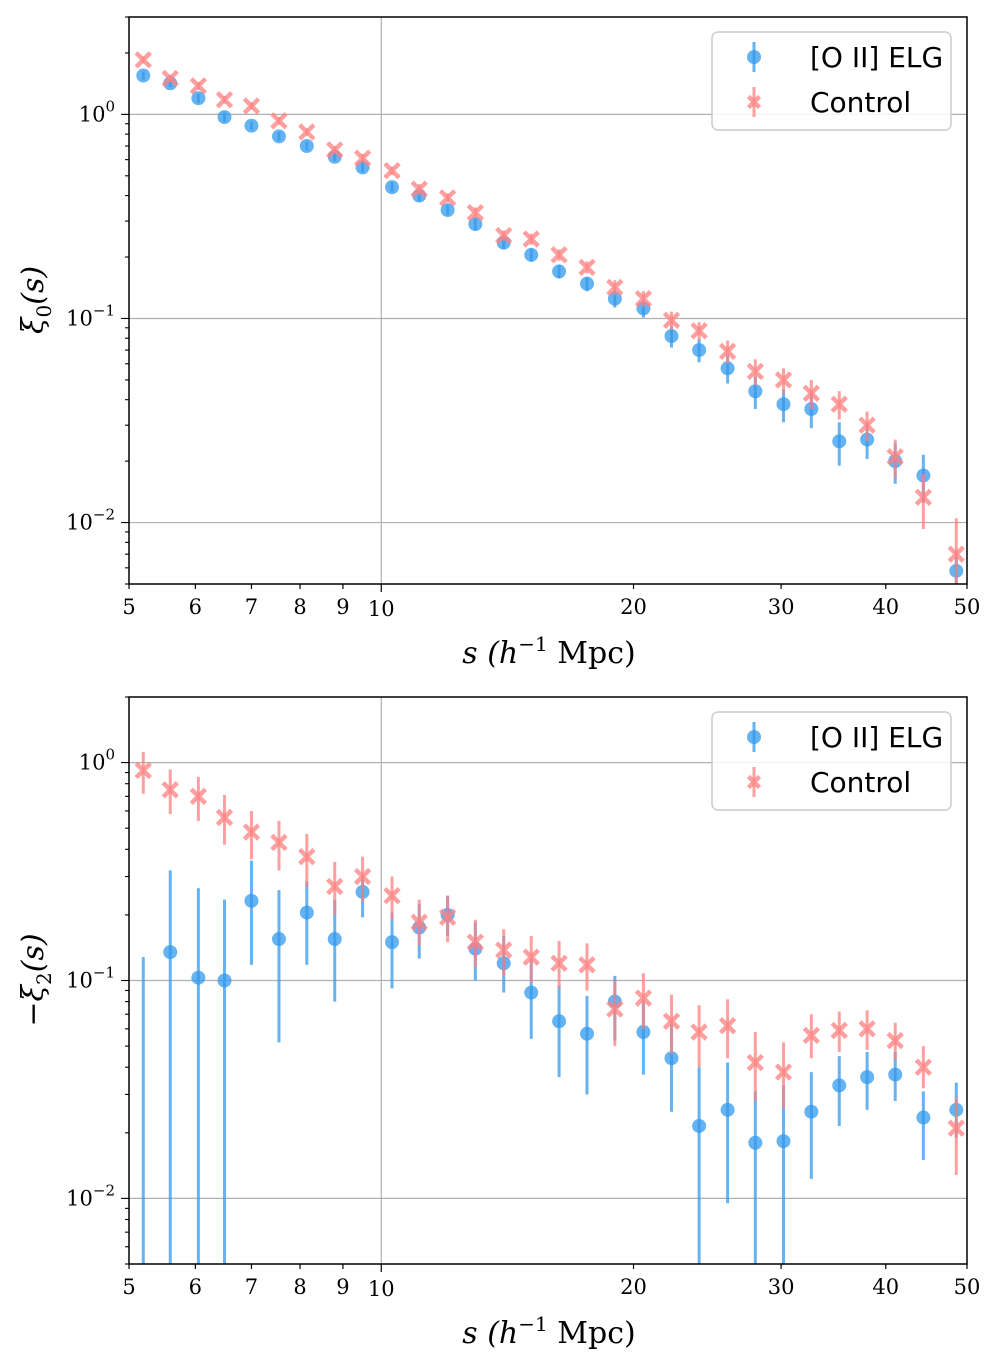  Describe the element at coordinates (781, 1287) in the screenshot. I see `x-tick-label: 30` at that location.